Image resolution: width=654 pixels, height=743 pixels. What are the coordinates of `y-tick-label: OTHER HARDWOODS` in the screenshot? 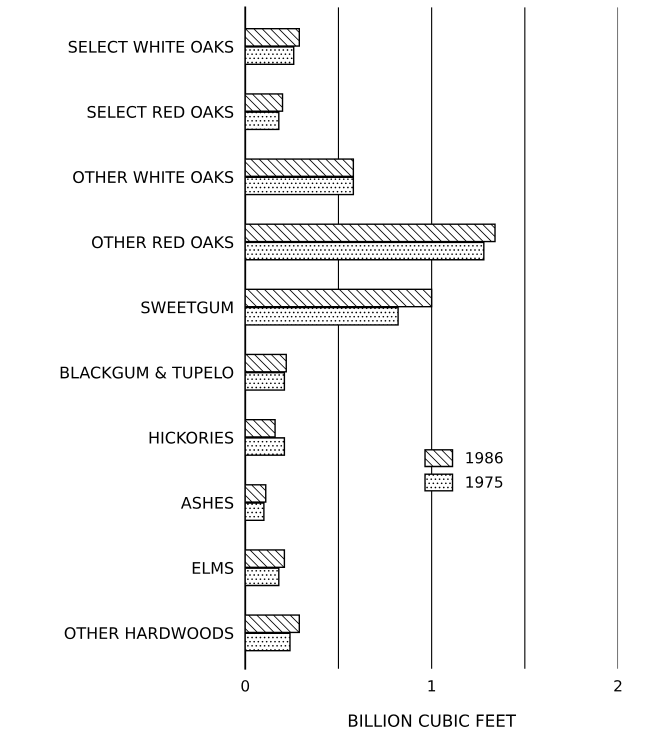 It's located at (149, 633).